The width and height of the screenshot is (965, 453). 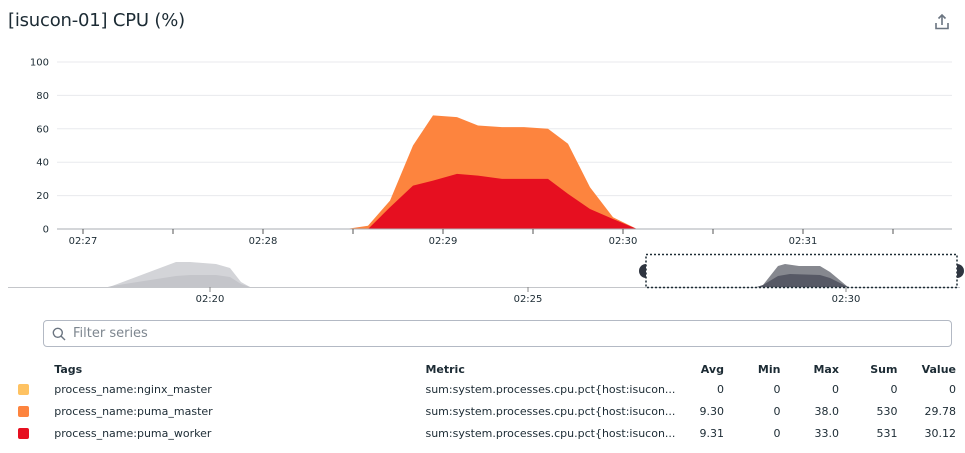 What do you see at coordinates (443, 241) in the screenshot?
I see `svg-text: 02:29` at bounding box center [443, 241].